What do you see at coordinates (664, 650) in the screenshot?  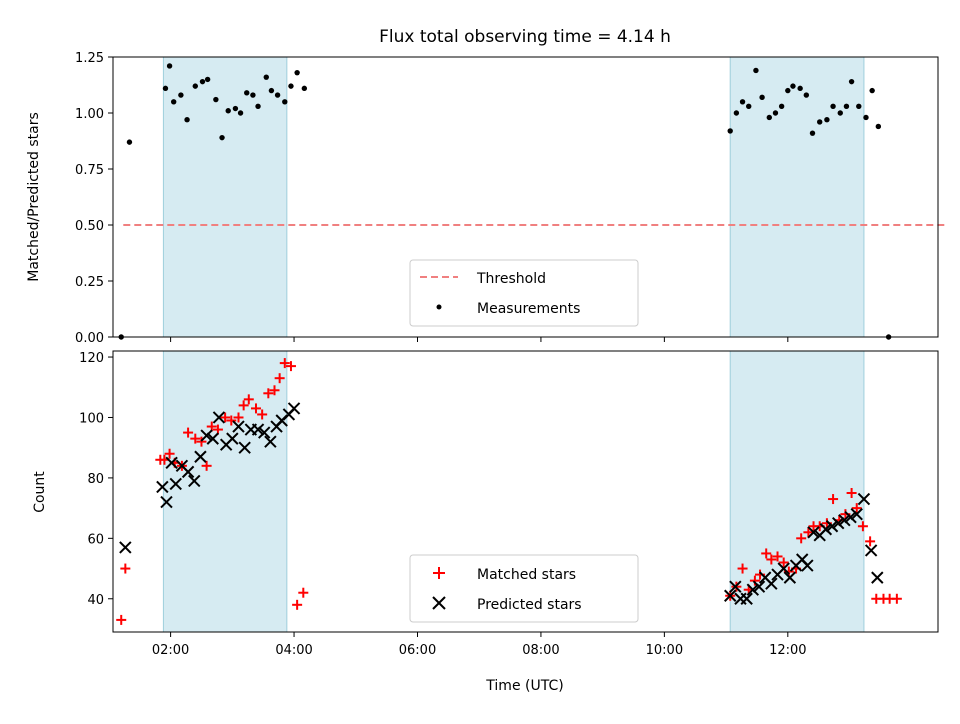 I see `x-tick-label: 10:00` at bounding box center [664, 650].